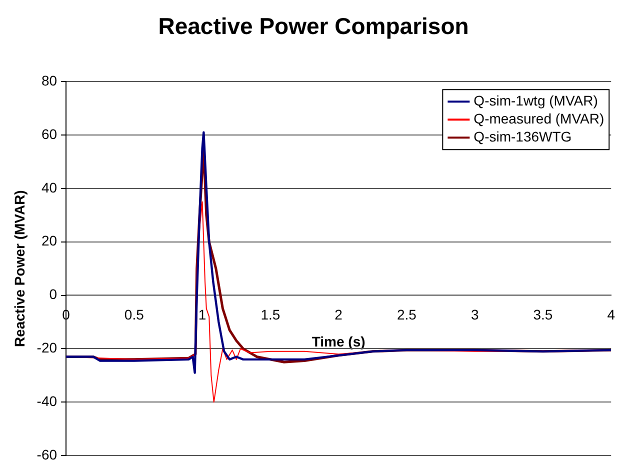 The image size is (621, 468). Describe the element at coordinates (49, 240) in the screenshot. I see `y-tick-label: 20` at that location.